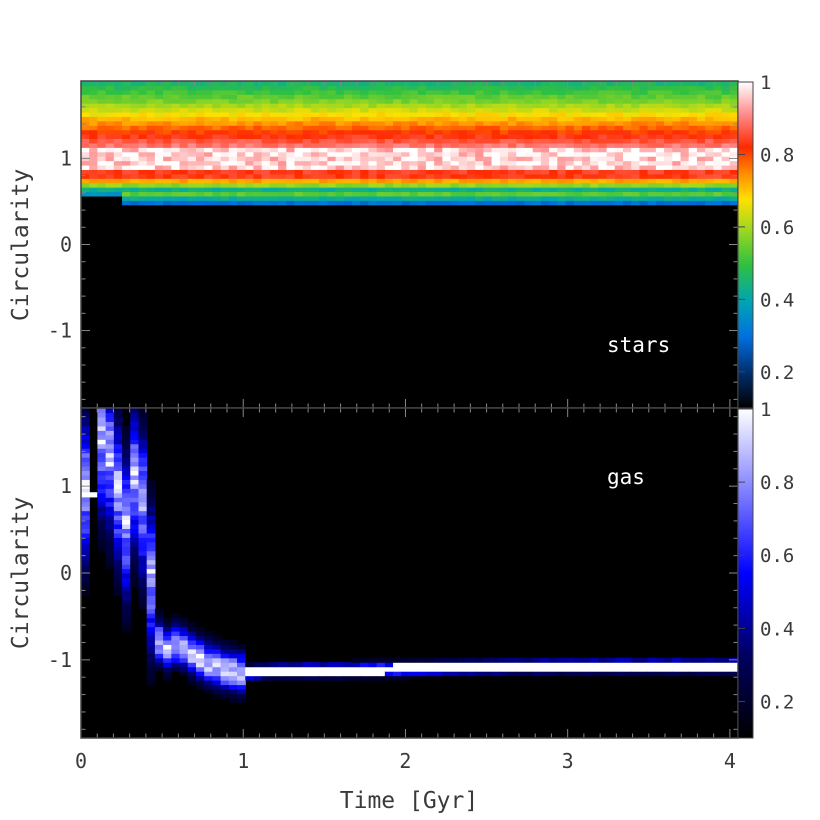 The image size is (820, 820). I want to click on x-tick-label: 4, so click(730, 761).